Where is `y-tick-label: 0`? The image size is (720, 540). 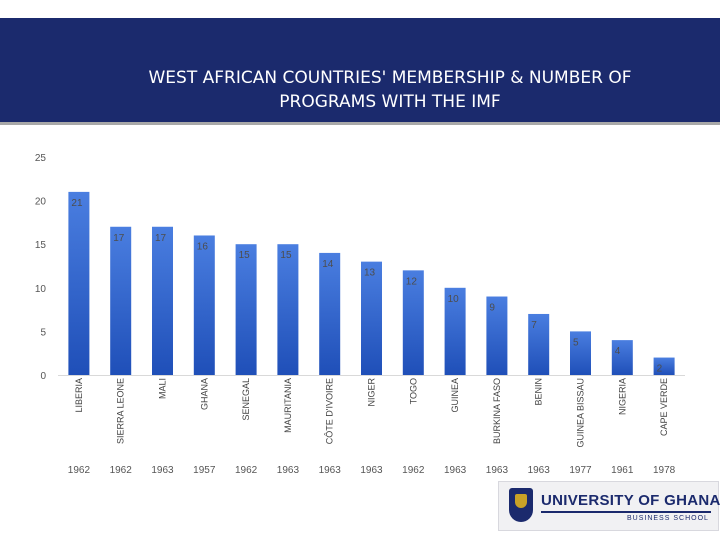 y-tick-label: 0 is located at coordinates (43, 376).